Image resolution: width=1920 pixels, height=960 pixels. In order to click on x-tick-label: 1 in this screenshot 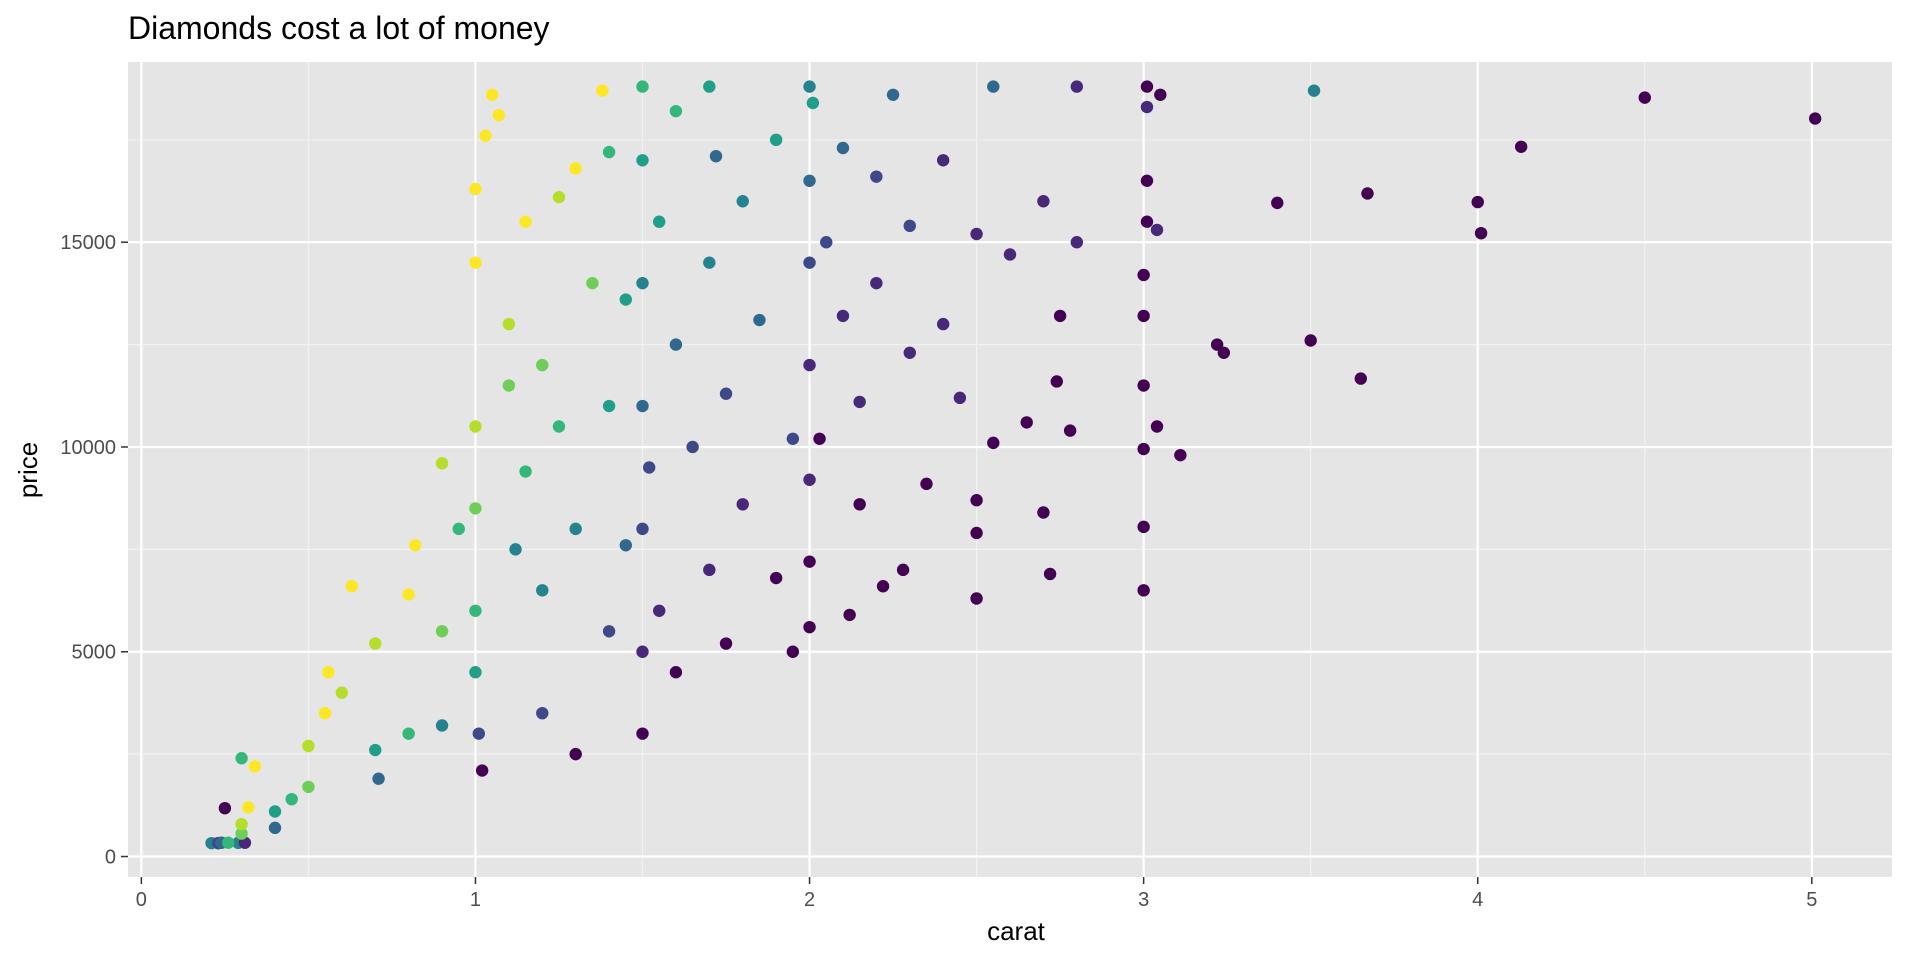, I will do `click(475, 900)`.